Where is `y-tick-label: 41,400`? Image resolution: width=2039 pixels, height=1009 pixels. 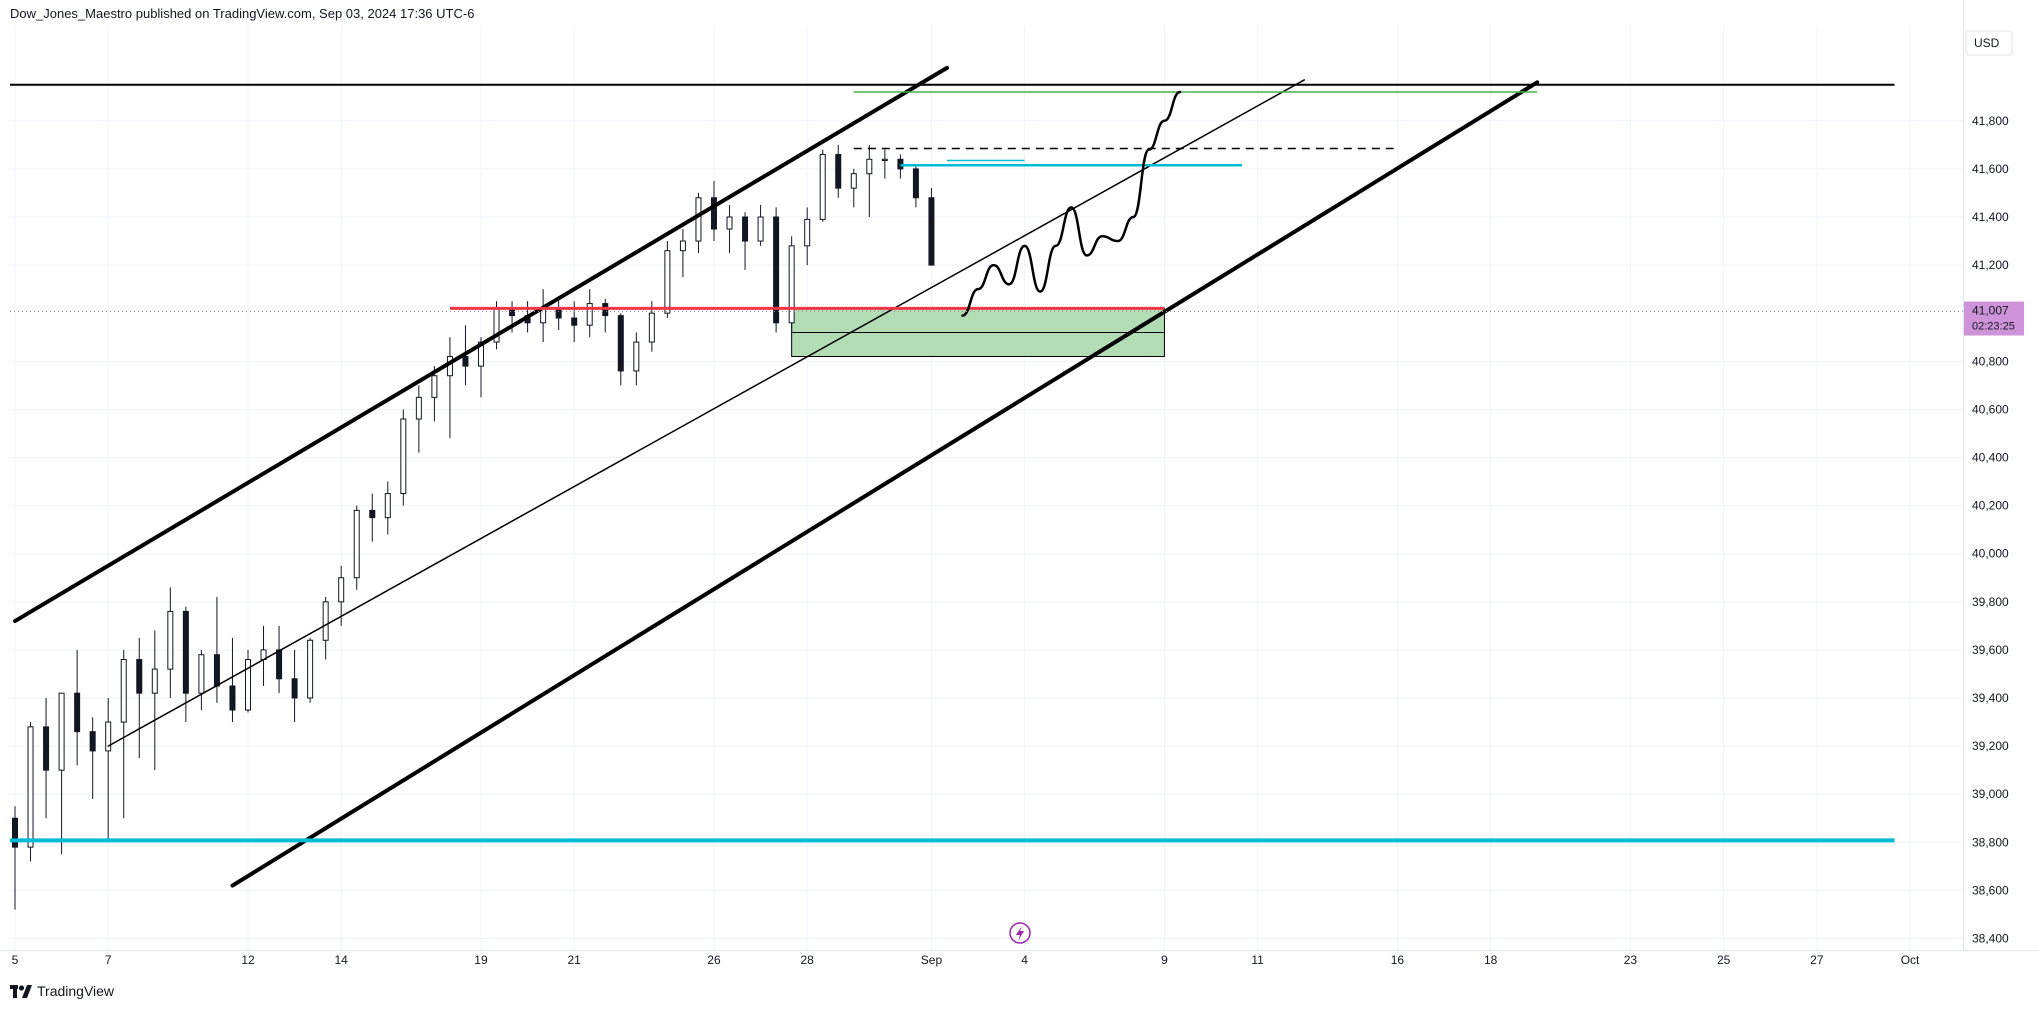
y-tick-label: 41,400 is located at coordinates (1990, 217).